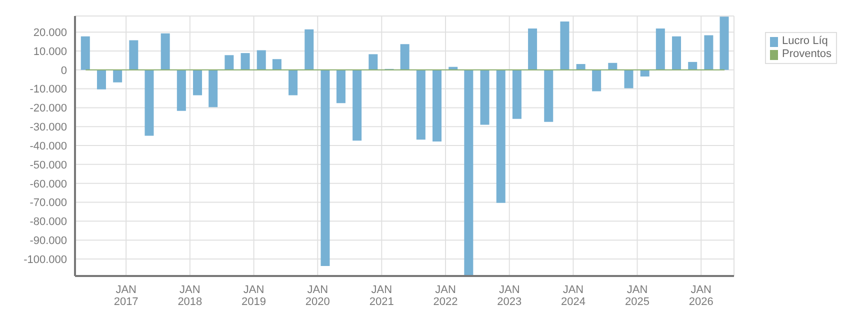  I want to click on x-tick-label: JAN 2021, so click(381, 296).